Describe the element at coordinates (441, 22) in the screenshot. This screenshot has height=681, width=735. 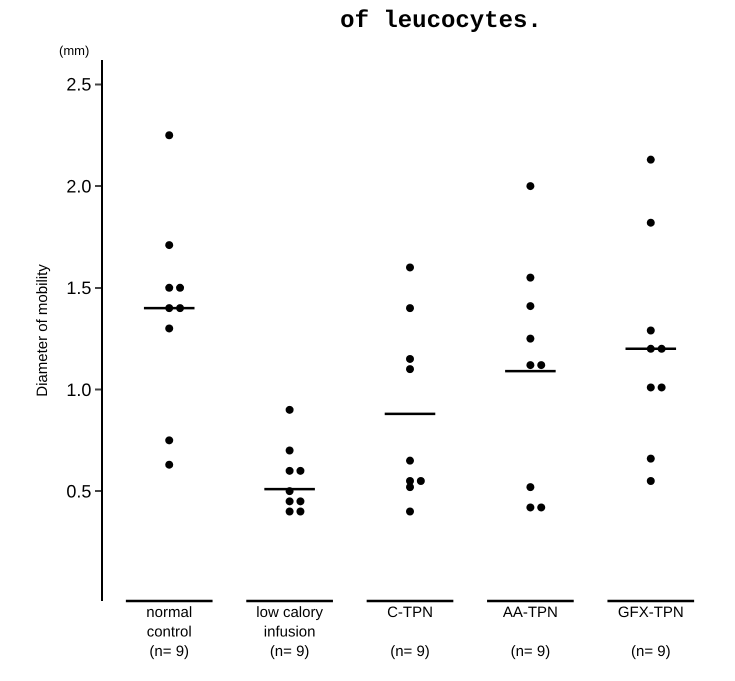
I see `chart-title: of leucocytes.` at that location.